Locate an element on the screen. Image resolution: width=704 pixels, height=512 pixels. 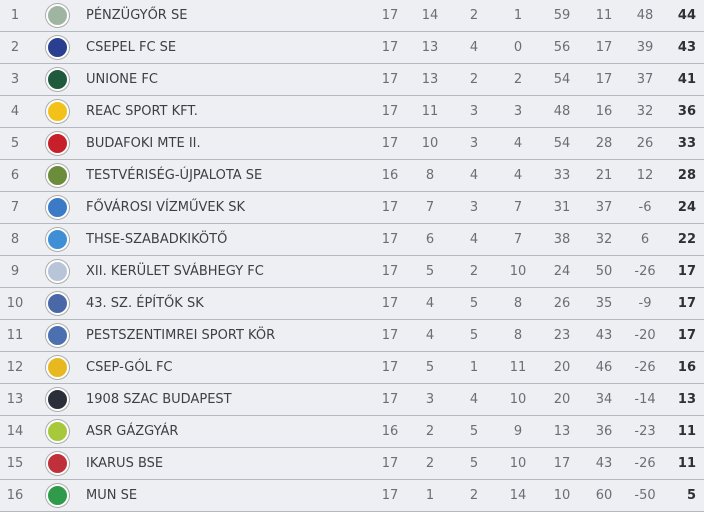
stat-gd: 32 is located at coordinates (645, 111).